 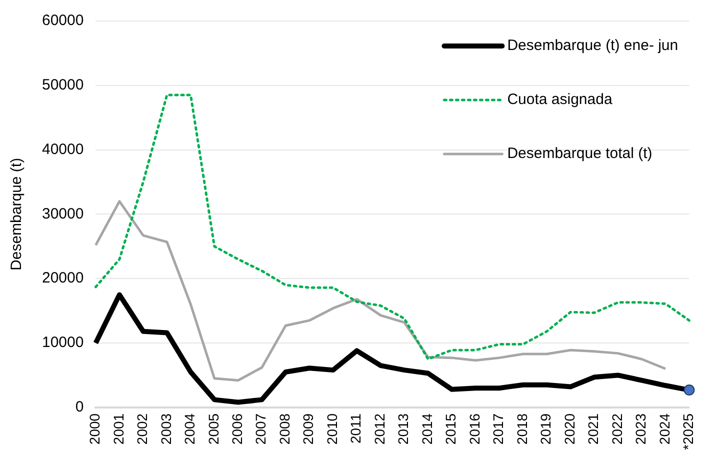 I want to click on legend-label: Desembarque total (t), so click(x=579, y=153).